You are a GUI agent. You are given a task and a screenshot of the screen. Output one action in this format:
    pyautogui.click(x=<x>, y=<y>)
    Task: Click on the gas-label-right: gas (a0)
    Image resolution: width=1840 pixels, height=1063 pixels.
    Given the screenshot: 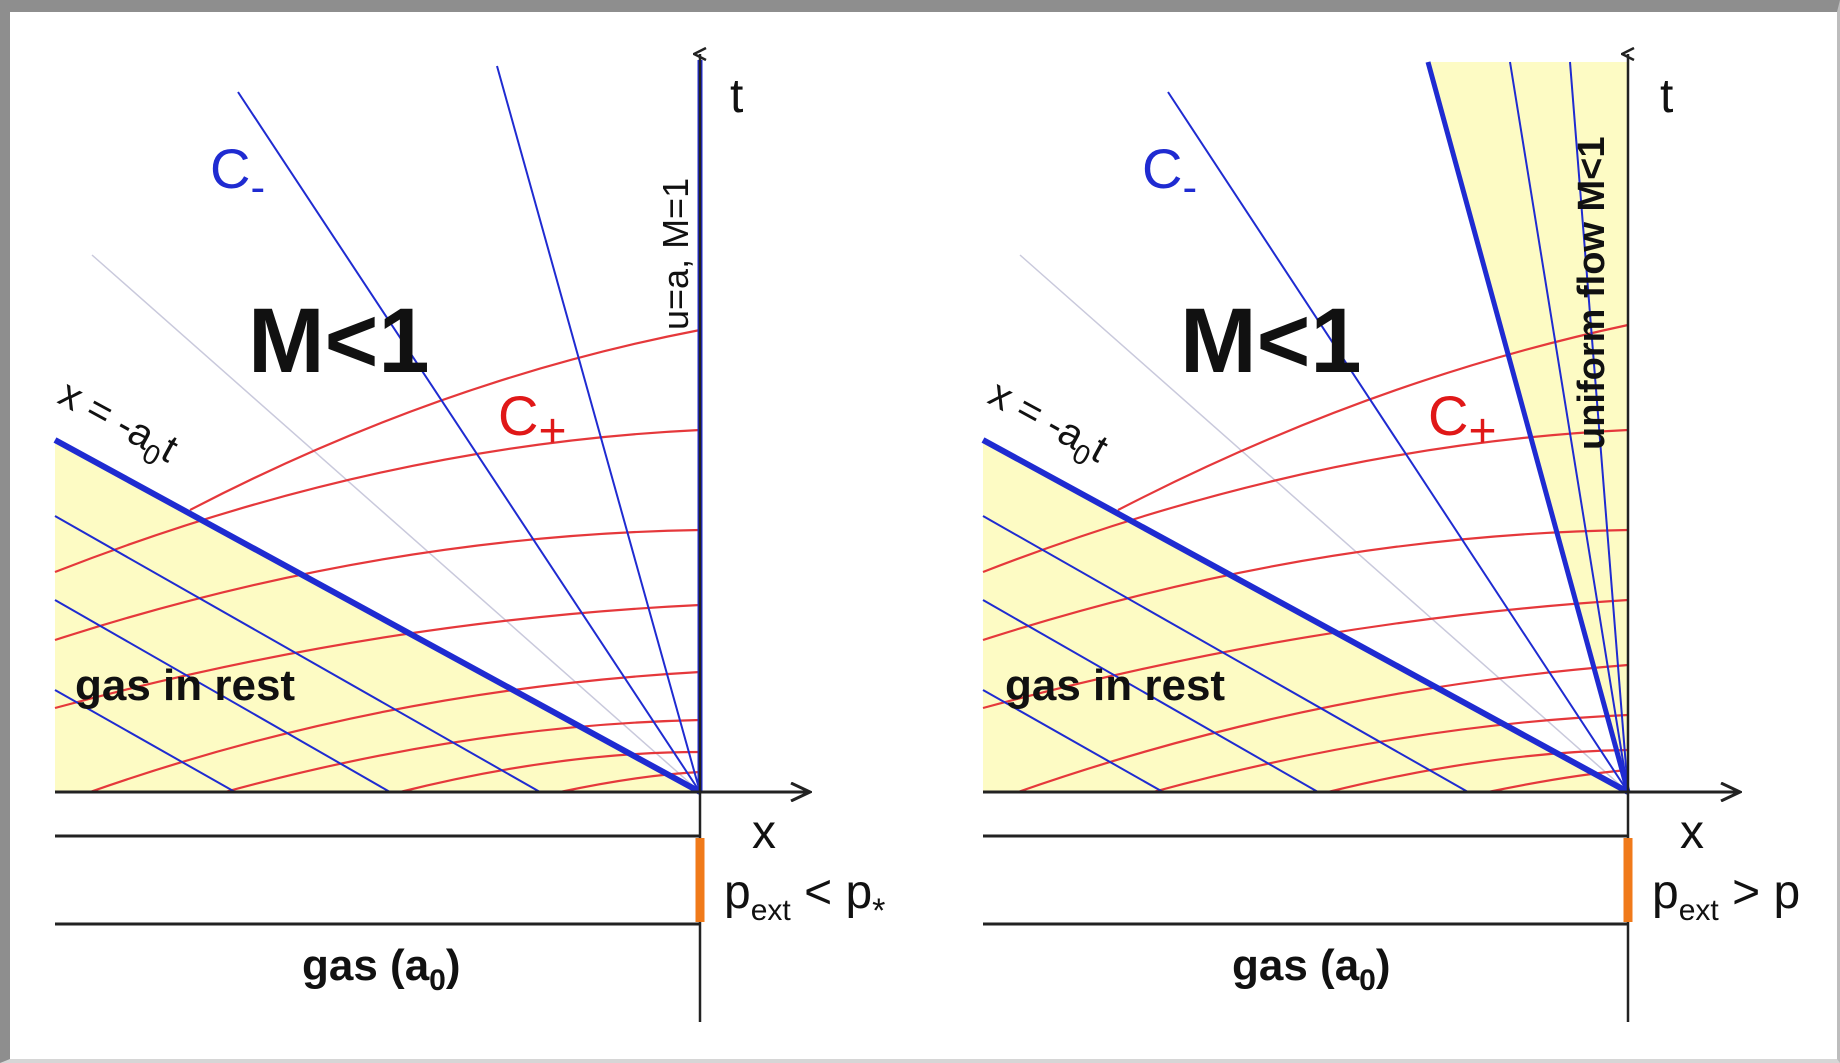 What is the action you would take?
    pyautogui.click(x=1311, y=969)
    